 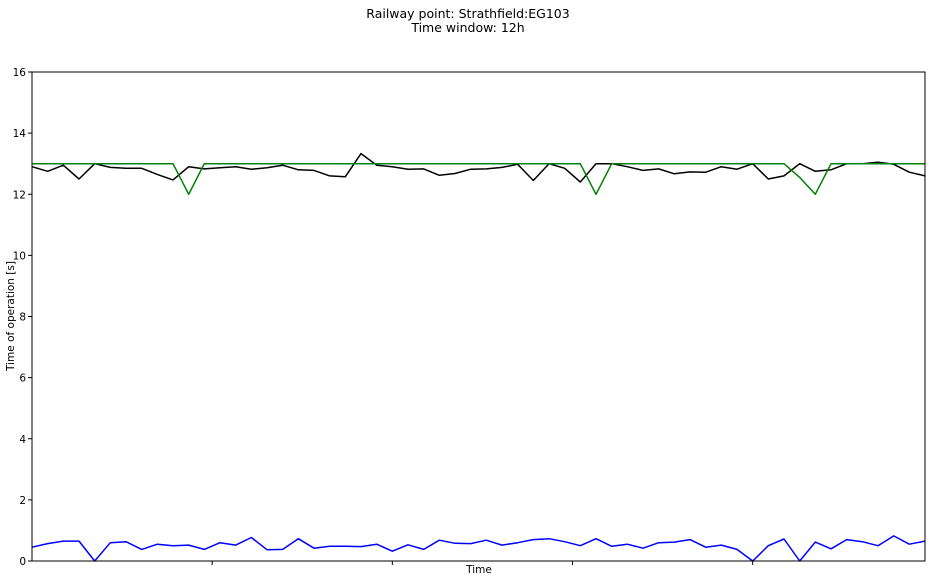 What do you see at coordinates (467, 13) in the screenshot?
I see `chart-title: Railway point: Strathfield:EG103` at bounding box center [467, 13].